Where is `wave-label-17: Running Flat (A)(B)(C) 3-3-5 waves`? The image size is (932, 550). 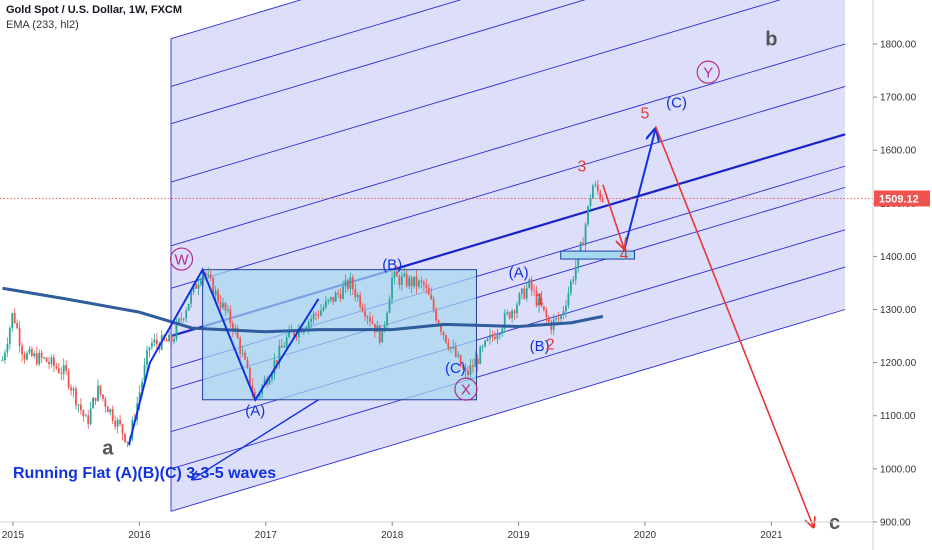 wave-label-17: Running Flat (A)(B)(C) 3-3-5 waves is located at coordinates (144, 473).